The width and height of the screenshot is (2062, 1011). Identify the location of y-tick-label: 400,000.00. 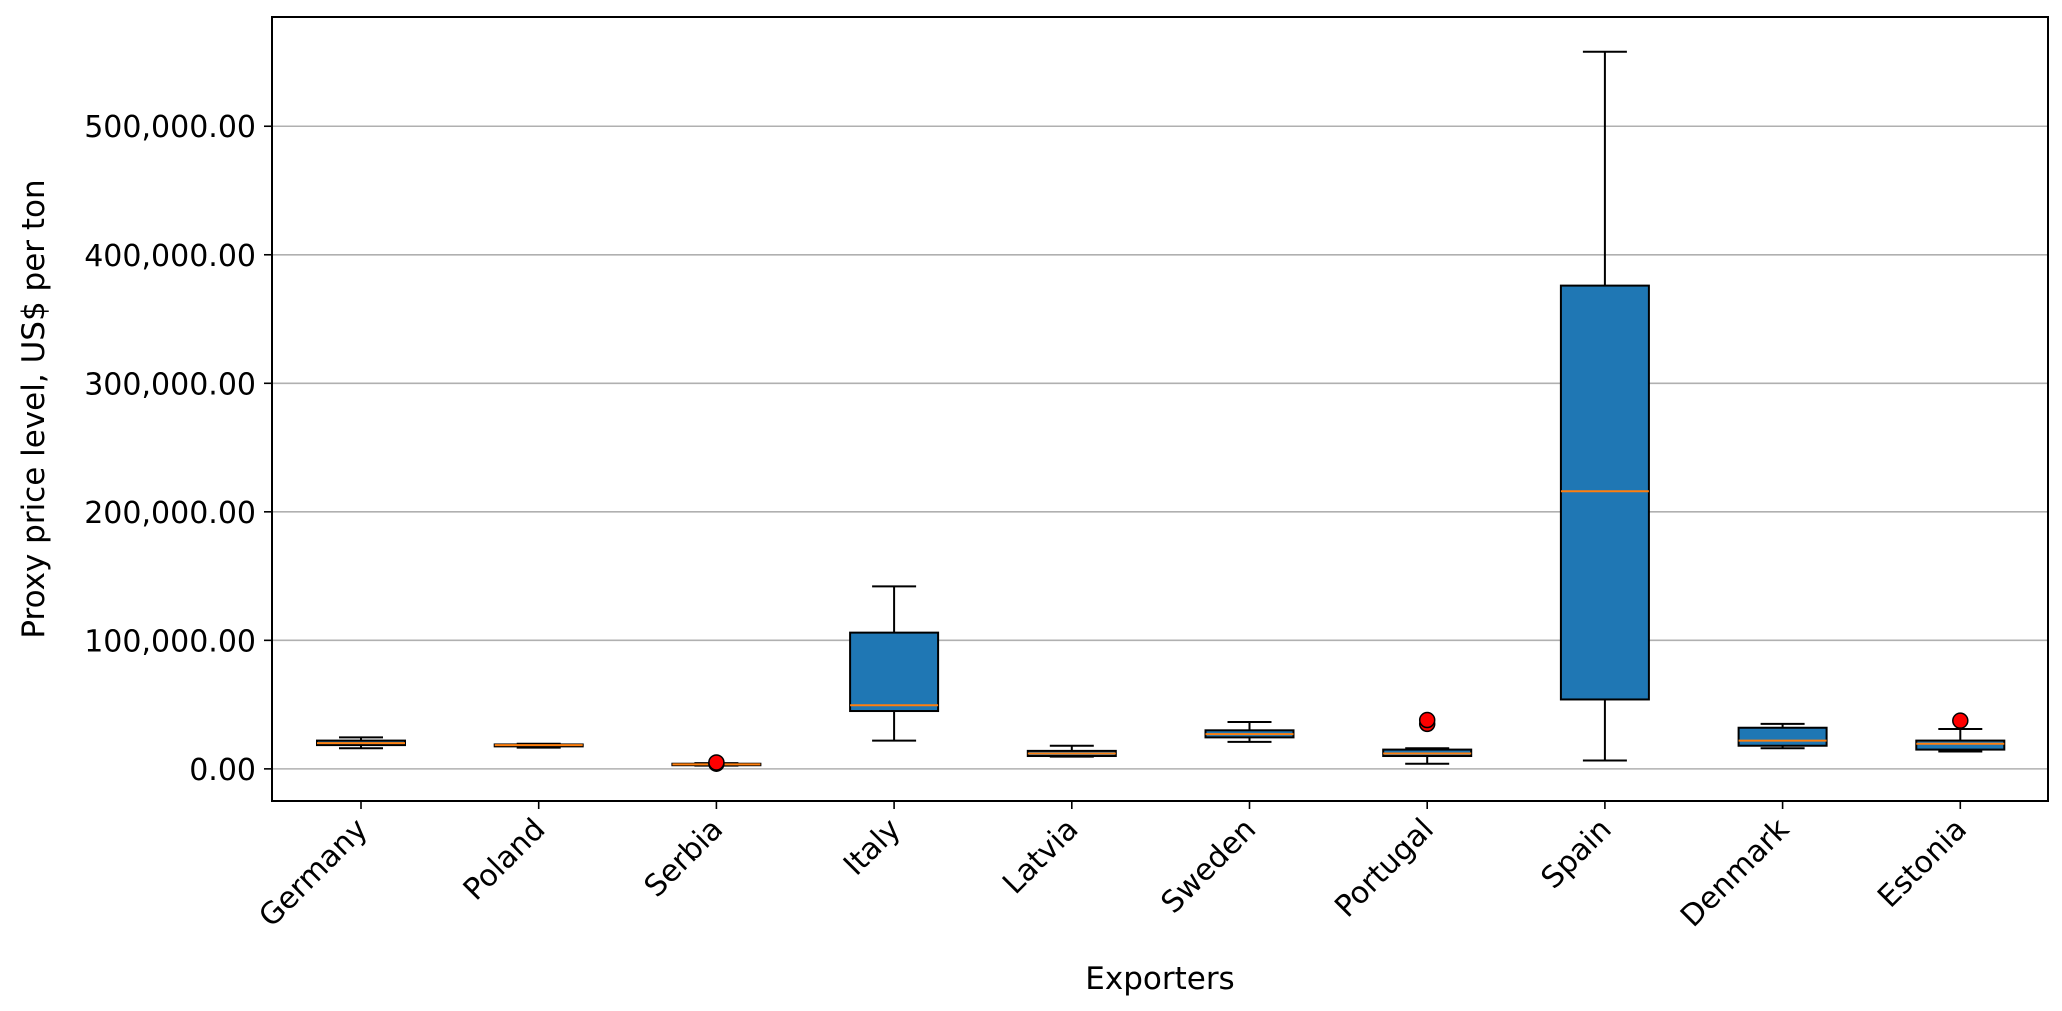
(170, 256).